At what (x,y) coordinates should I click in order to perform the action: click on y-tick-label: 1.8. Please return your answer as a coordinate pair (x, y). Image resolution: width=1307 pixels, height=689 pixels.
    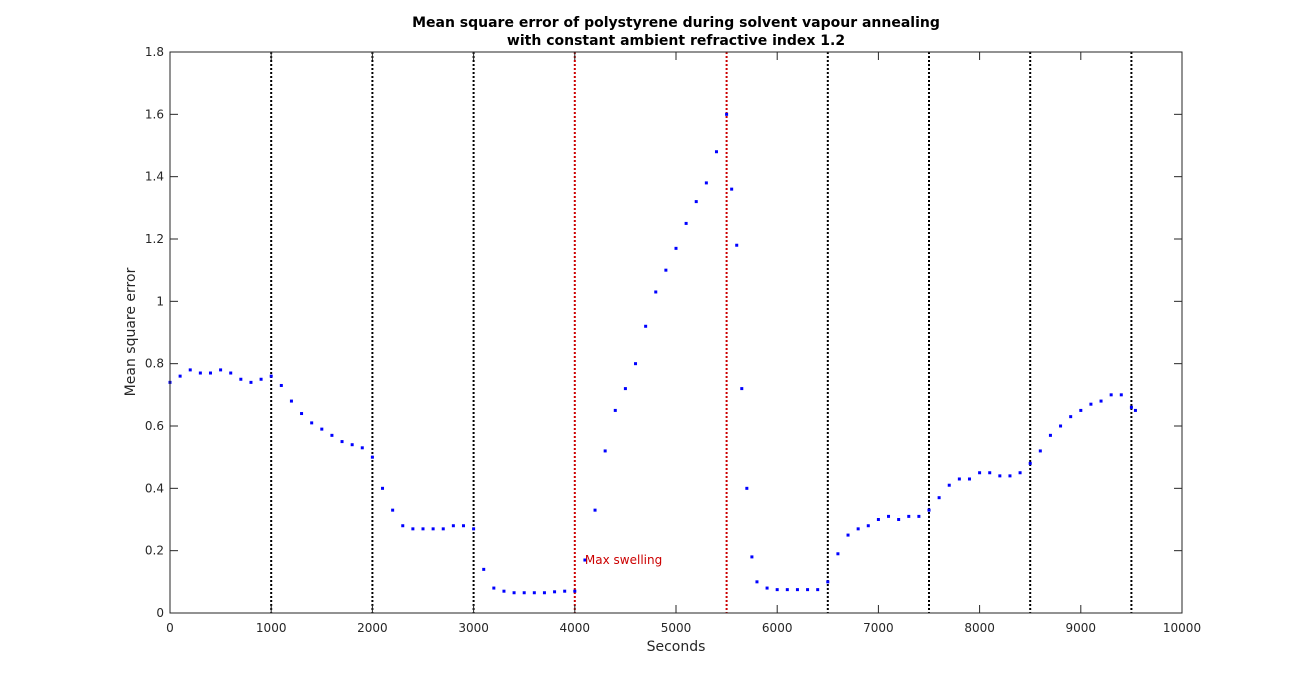
    Looking at the image, I should click on (154, 52).